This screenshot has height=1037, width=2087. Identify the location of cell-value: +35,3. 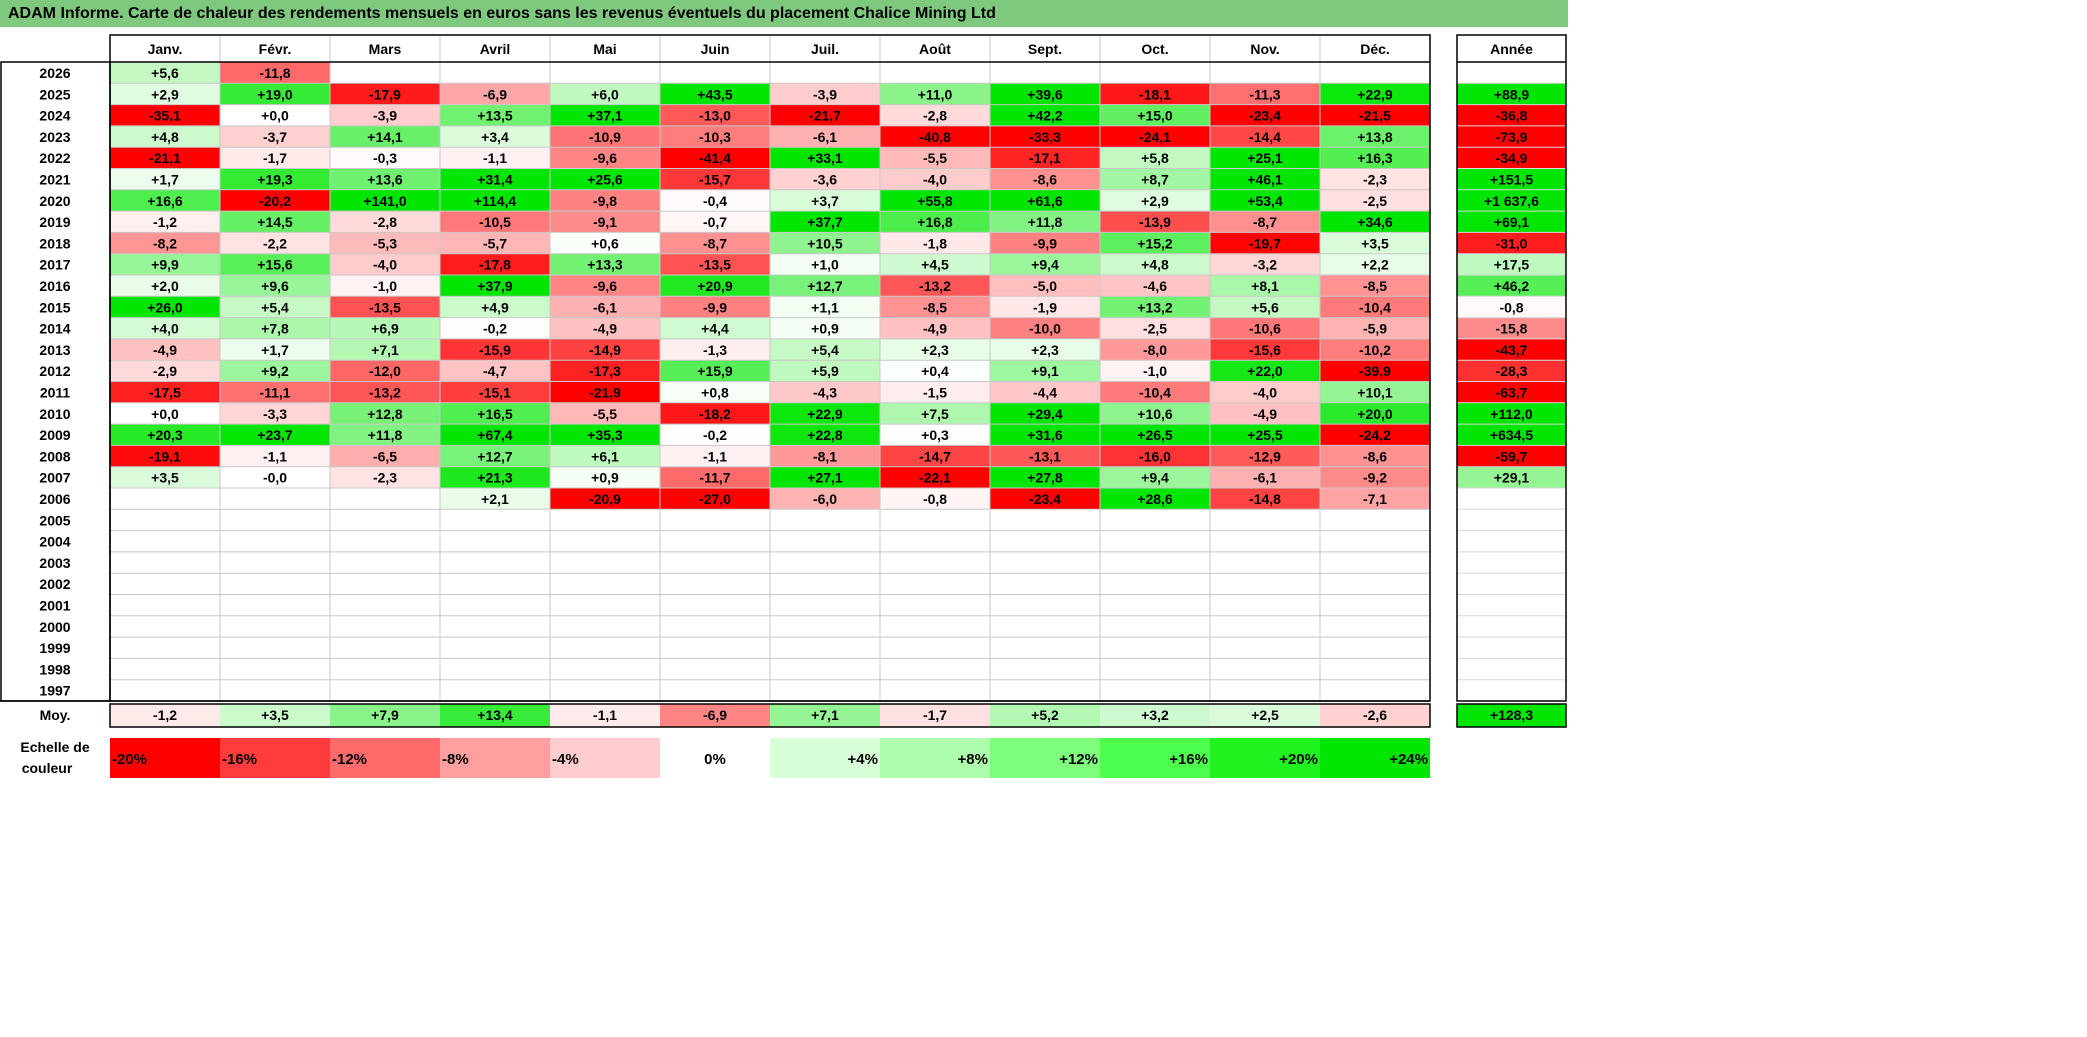
(605, 435).